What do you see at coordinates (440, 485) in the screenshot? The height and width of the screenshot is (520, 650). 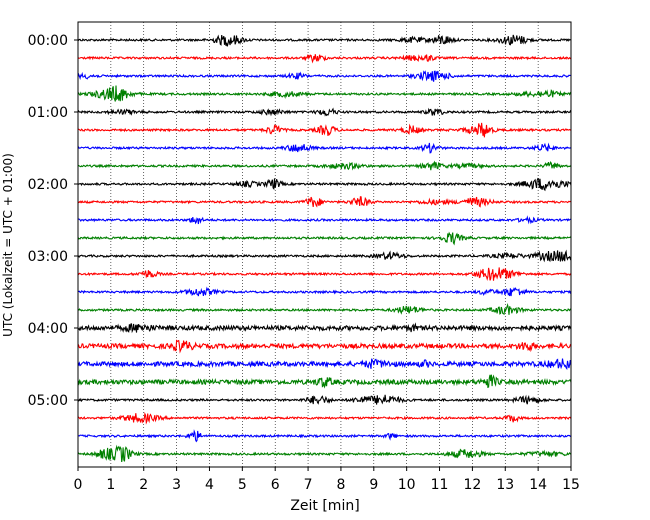 I see `x-tick-label: 11` at bounding box center [440, 485].